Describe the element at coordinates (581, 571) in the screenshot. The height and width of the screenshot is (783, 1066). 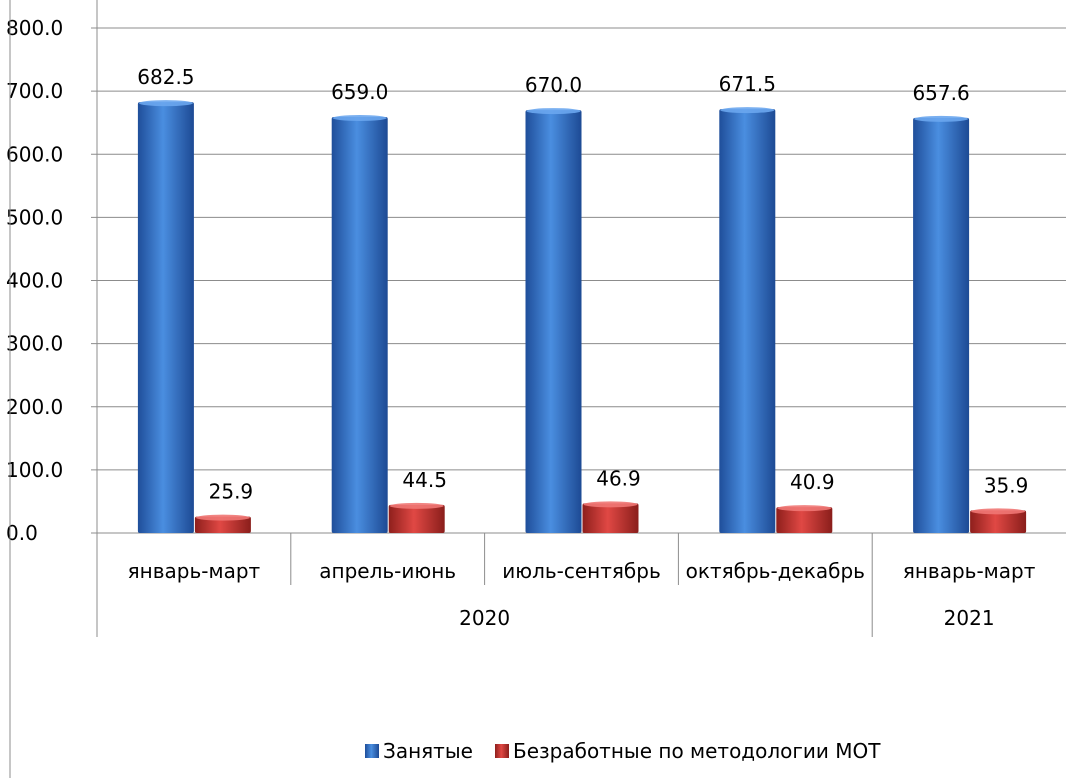
I see `category-label: июль-сентябрь` at that location.